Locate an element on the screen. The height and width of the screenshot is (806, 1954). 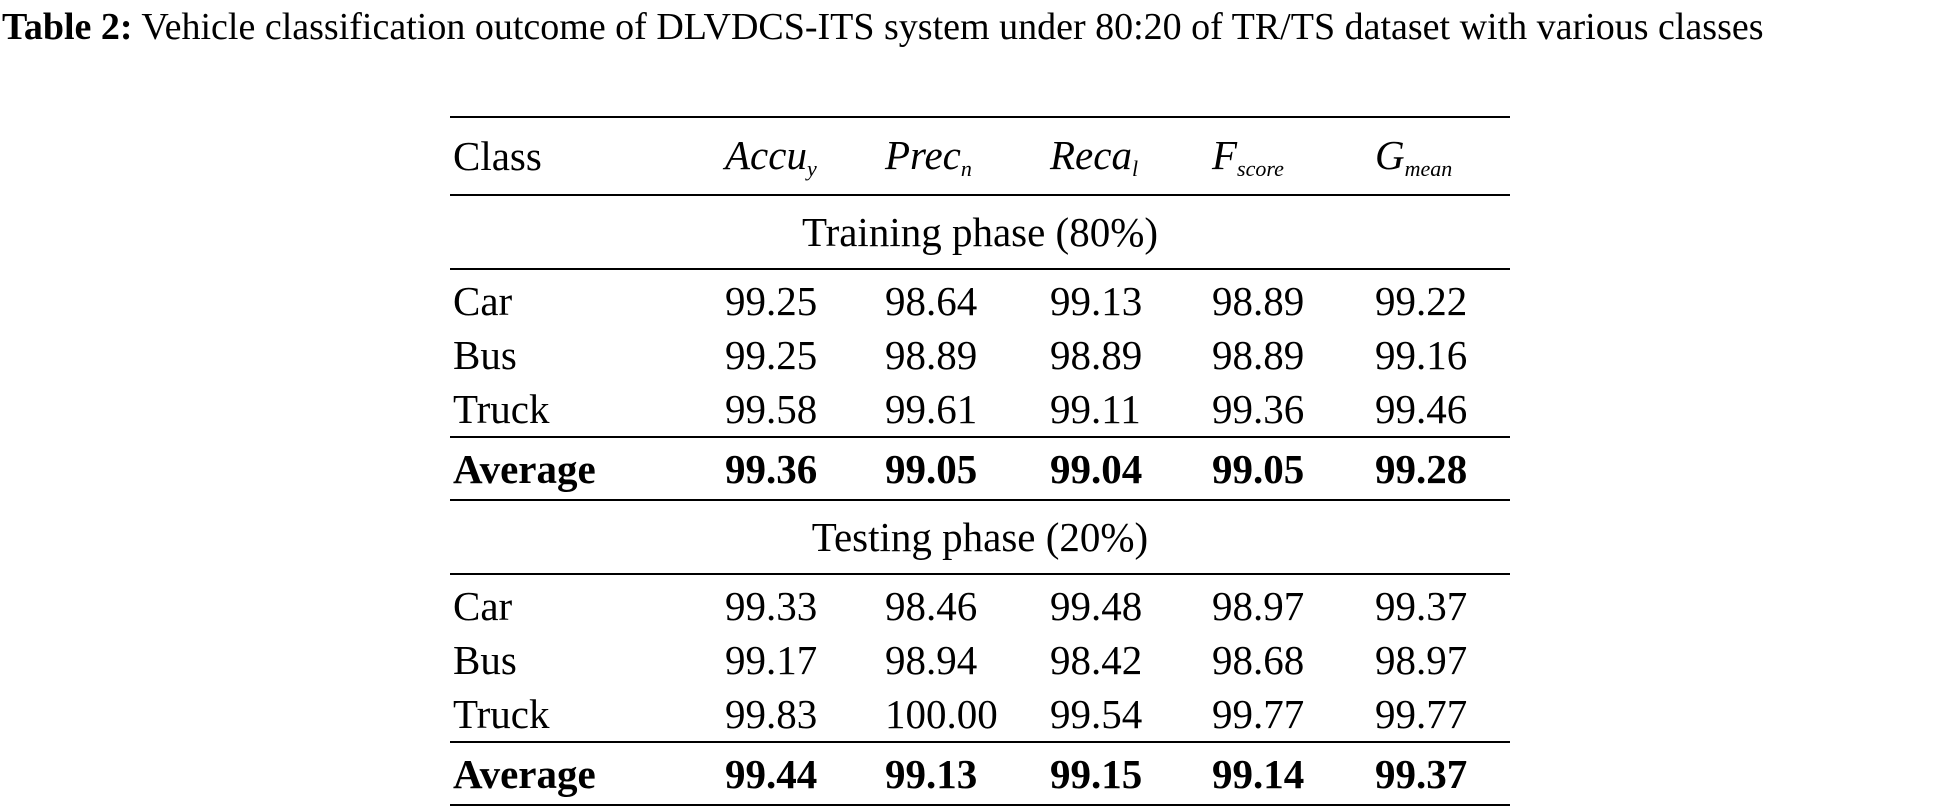
col-header-gmean-base: G is located at coordinates (1390, 154).